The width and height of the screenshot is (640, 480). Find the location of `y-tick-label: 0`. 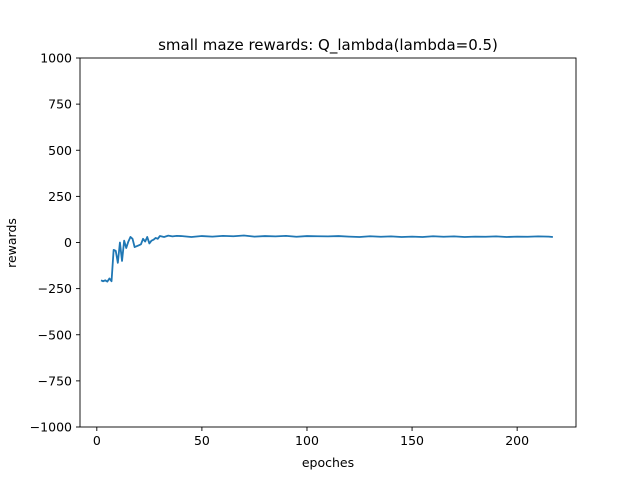

y-tick-label: 0 is located at coordinates (68, 242).